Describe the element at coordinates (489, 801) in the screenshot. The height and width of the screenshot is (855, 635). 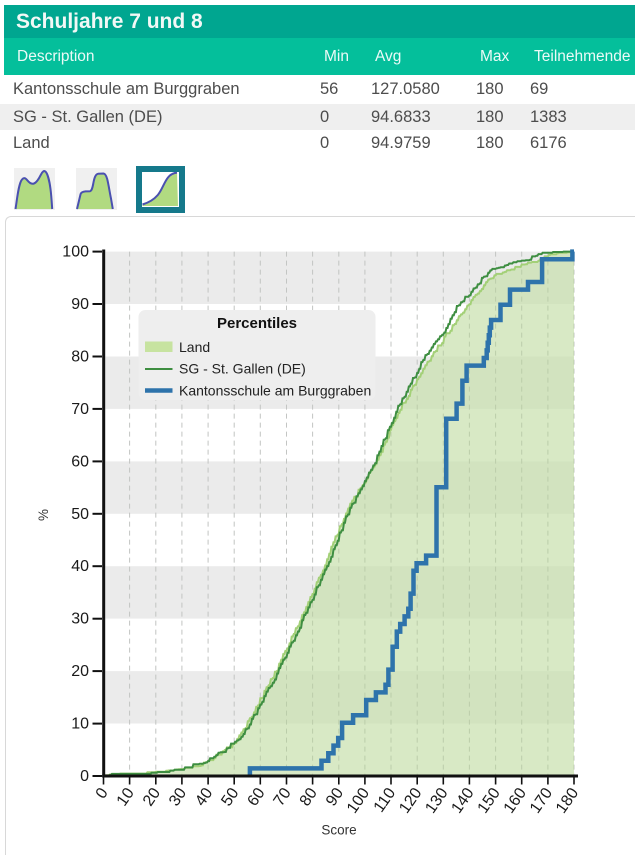
I see `svg-text: 150` at that location.